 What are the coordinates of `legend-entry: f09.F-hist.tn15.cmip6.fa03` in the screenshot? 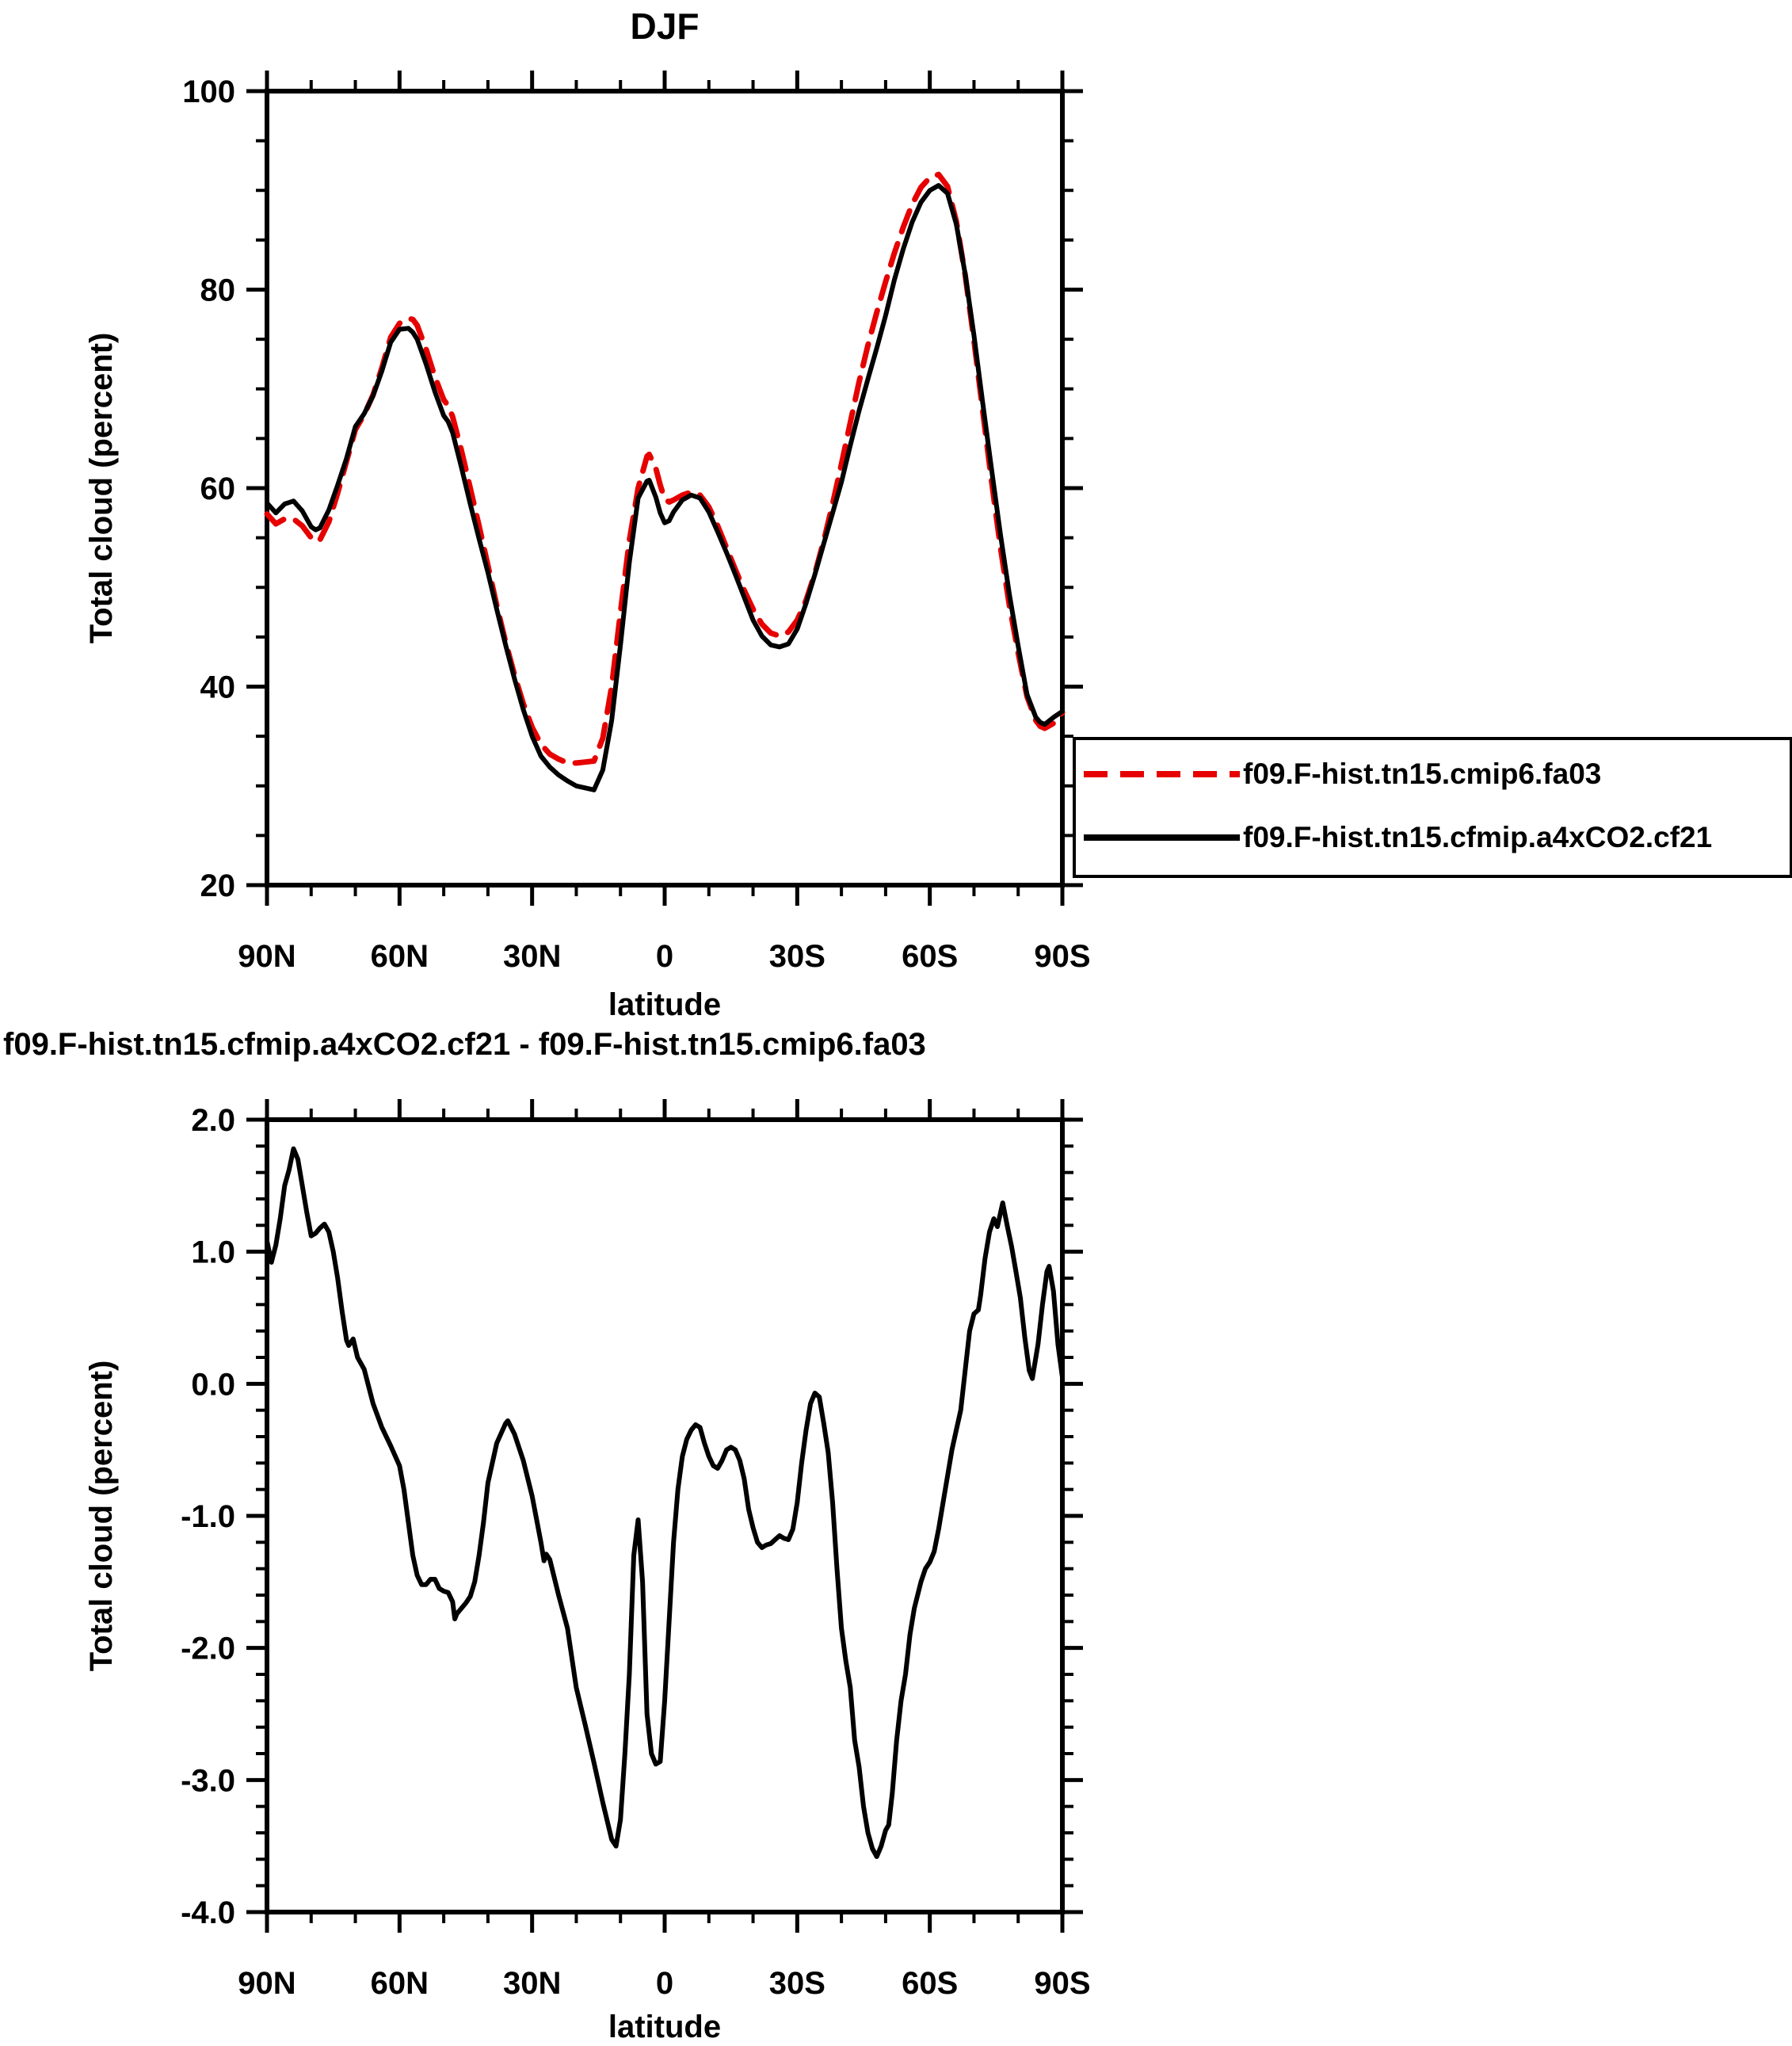 It's located at (1341, 774).